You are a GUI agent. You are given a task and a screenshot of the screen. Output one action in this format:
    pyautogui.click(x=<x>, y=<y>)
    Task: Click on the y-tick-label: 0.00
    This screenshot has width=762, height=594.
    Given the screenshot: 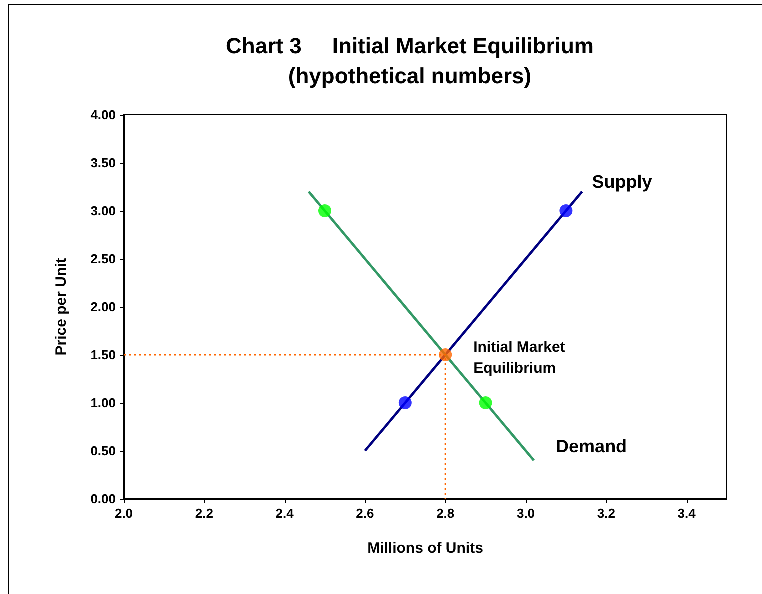 What is the action you would take?
    pyautogui.click(x=103, y=499)
    